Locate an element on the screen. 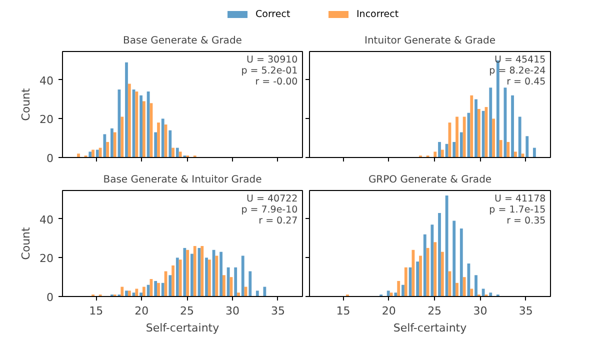 The image size is (606, 344). annotation: r = 0.27 is located at coordinates (278, 221).